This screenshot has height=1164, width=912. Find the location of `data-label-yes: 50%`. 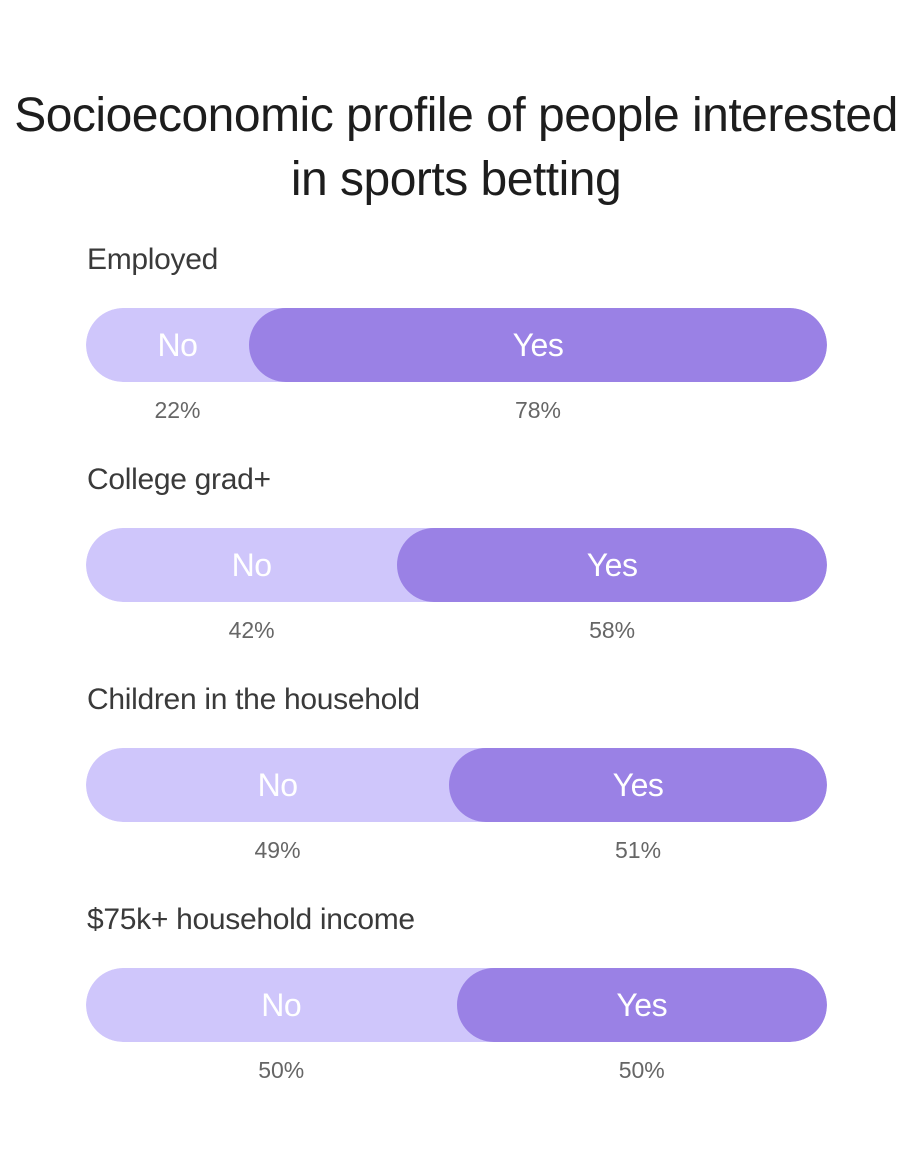

data-label-yes: 50% is located at coordinates (641, 1070).